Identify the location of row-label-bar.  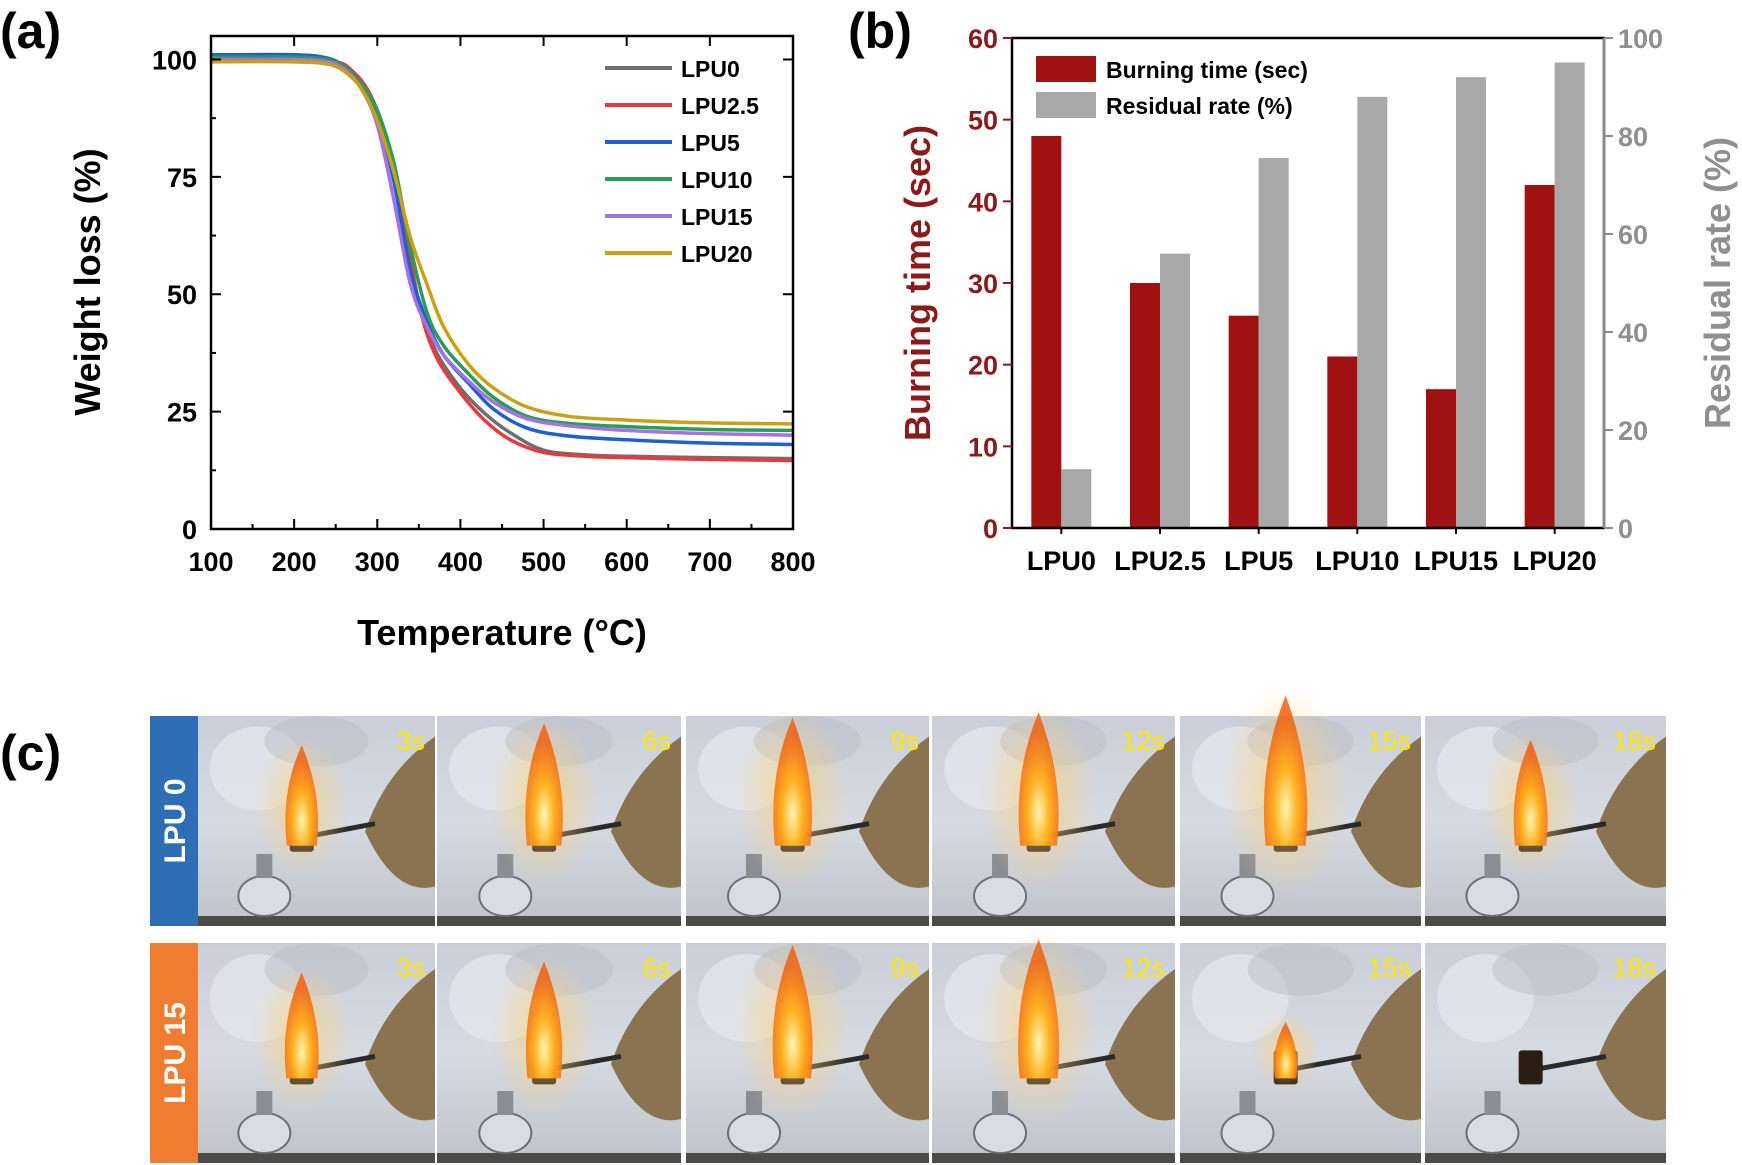
(174, 821).